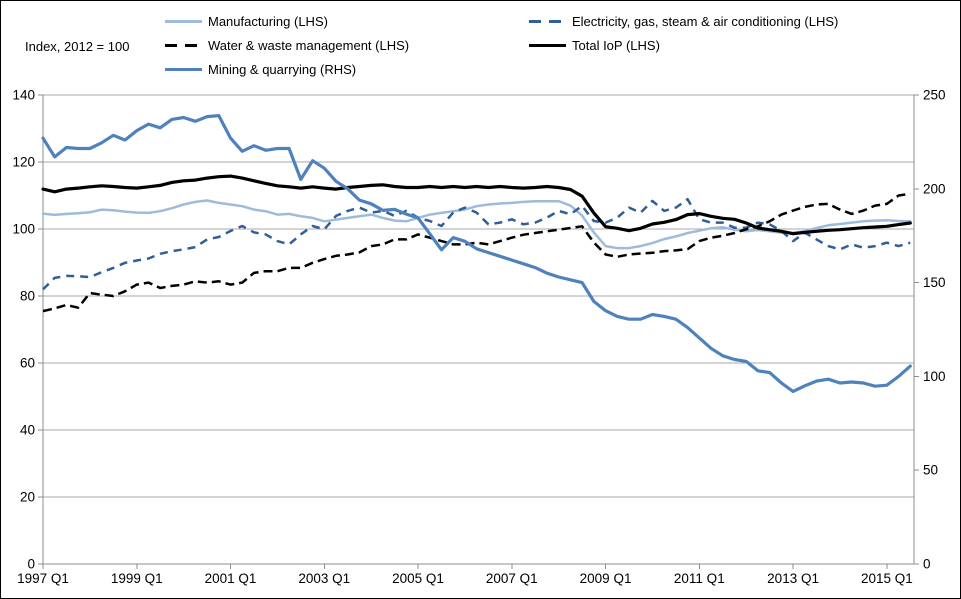 The width and height of the screenshot is (961, 599). Describe the element at coordinates (23, 162) in the screenshot. I see `left-axis-tick-label: 120` at that location.